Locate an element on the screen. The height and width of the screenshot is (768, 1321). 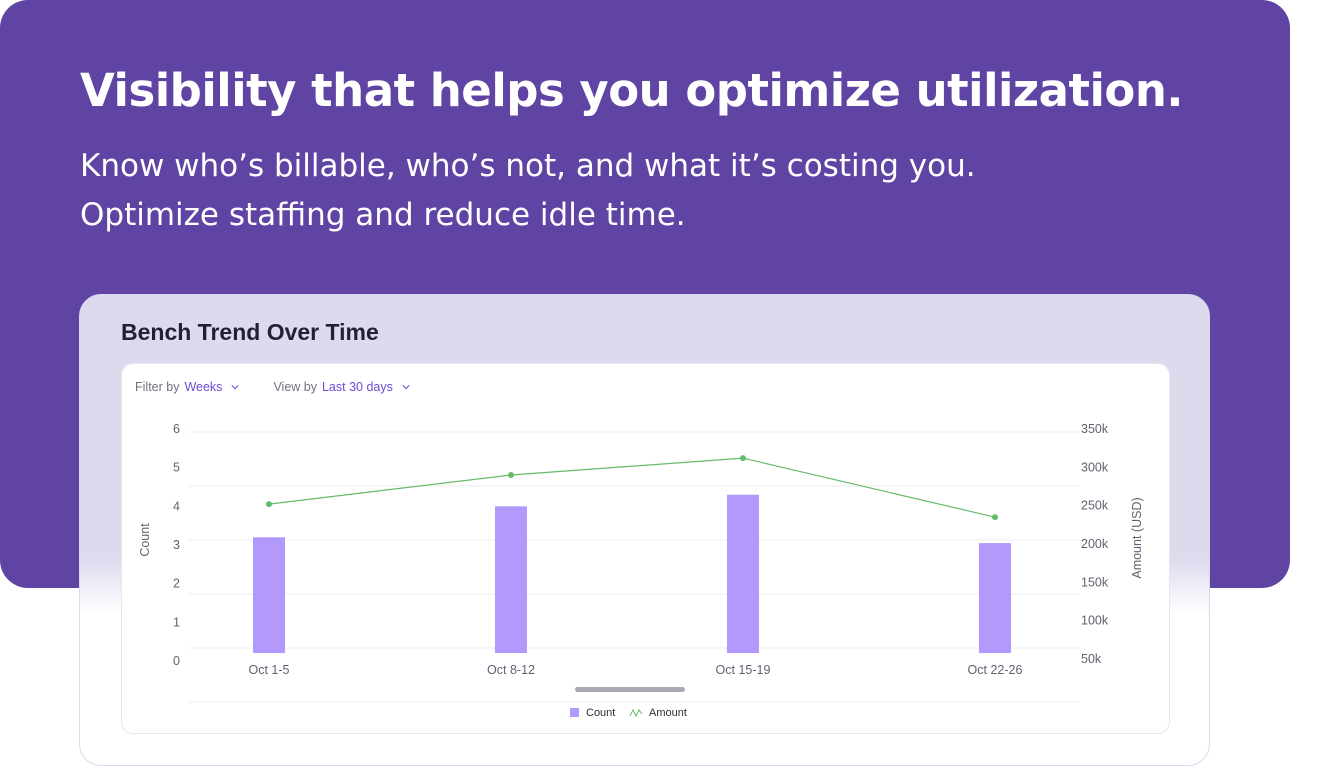
y-tick-label: 2 is located at coordinates (176, 584).